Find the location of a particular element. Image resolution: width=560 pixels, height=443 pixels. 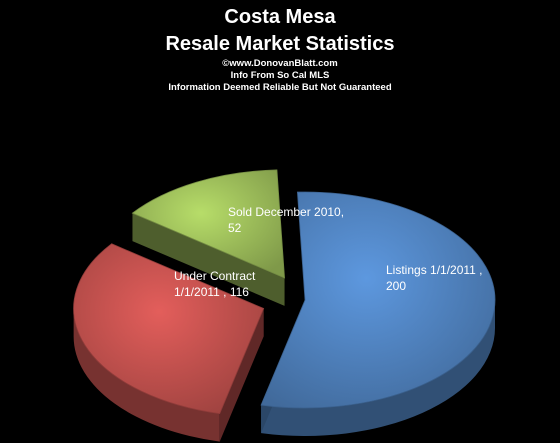

slice-label-1: Under Contract 1/1/2011 , 116 is located at coordinates (215, 284).